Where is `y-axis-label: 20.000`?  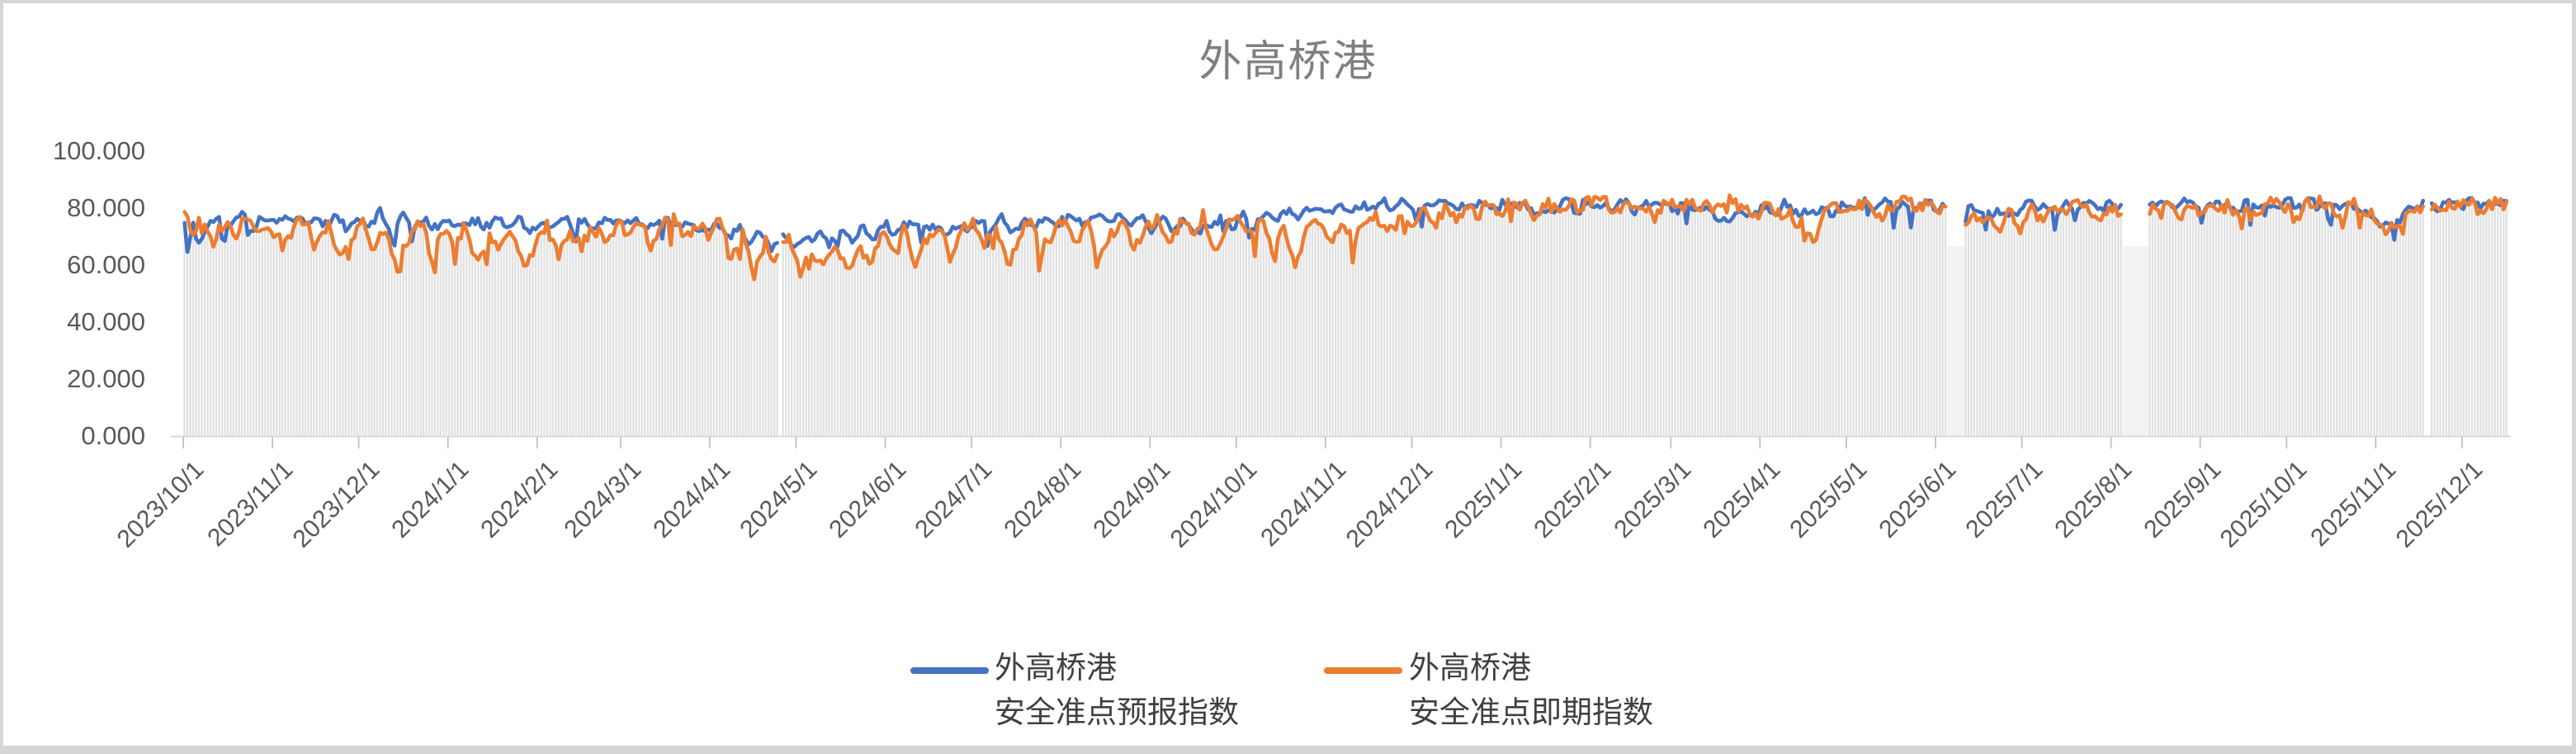
y-axis-label: 20.000 is located at coordinates (106, 378).